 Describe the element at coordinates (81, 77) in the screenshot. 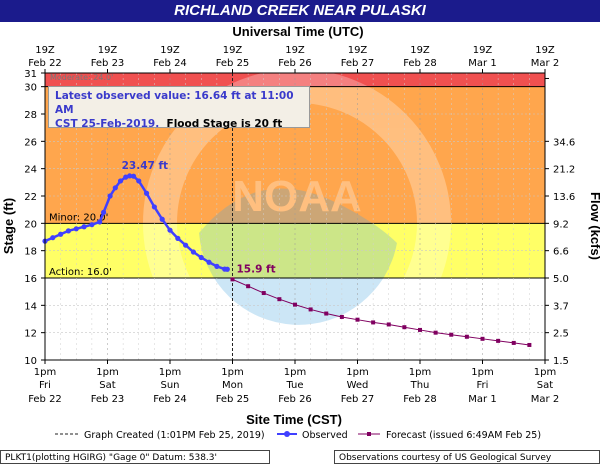

I see `threshold-label-moderate: Moderate: 24.0'` at that location.